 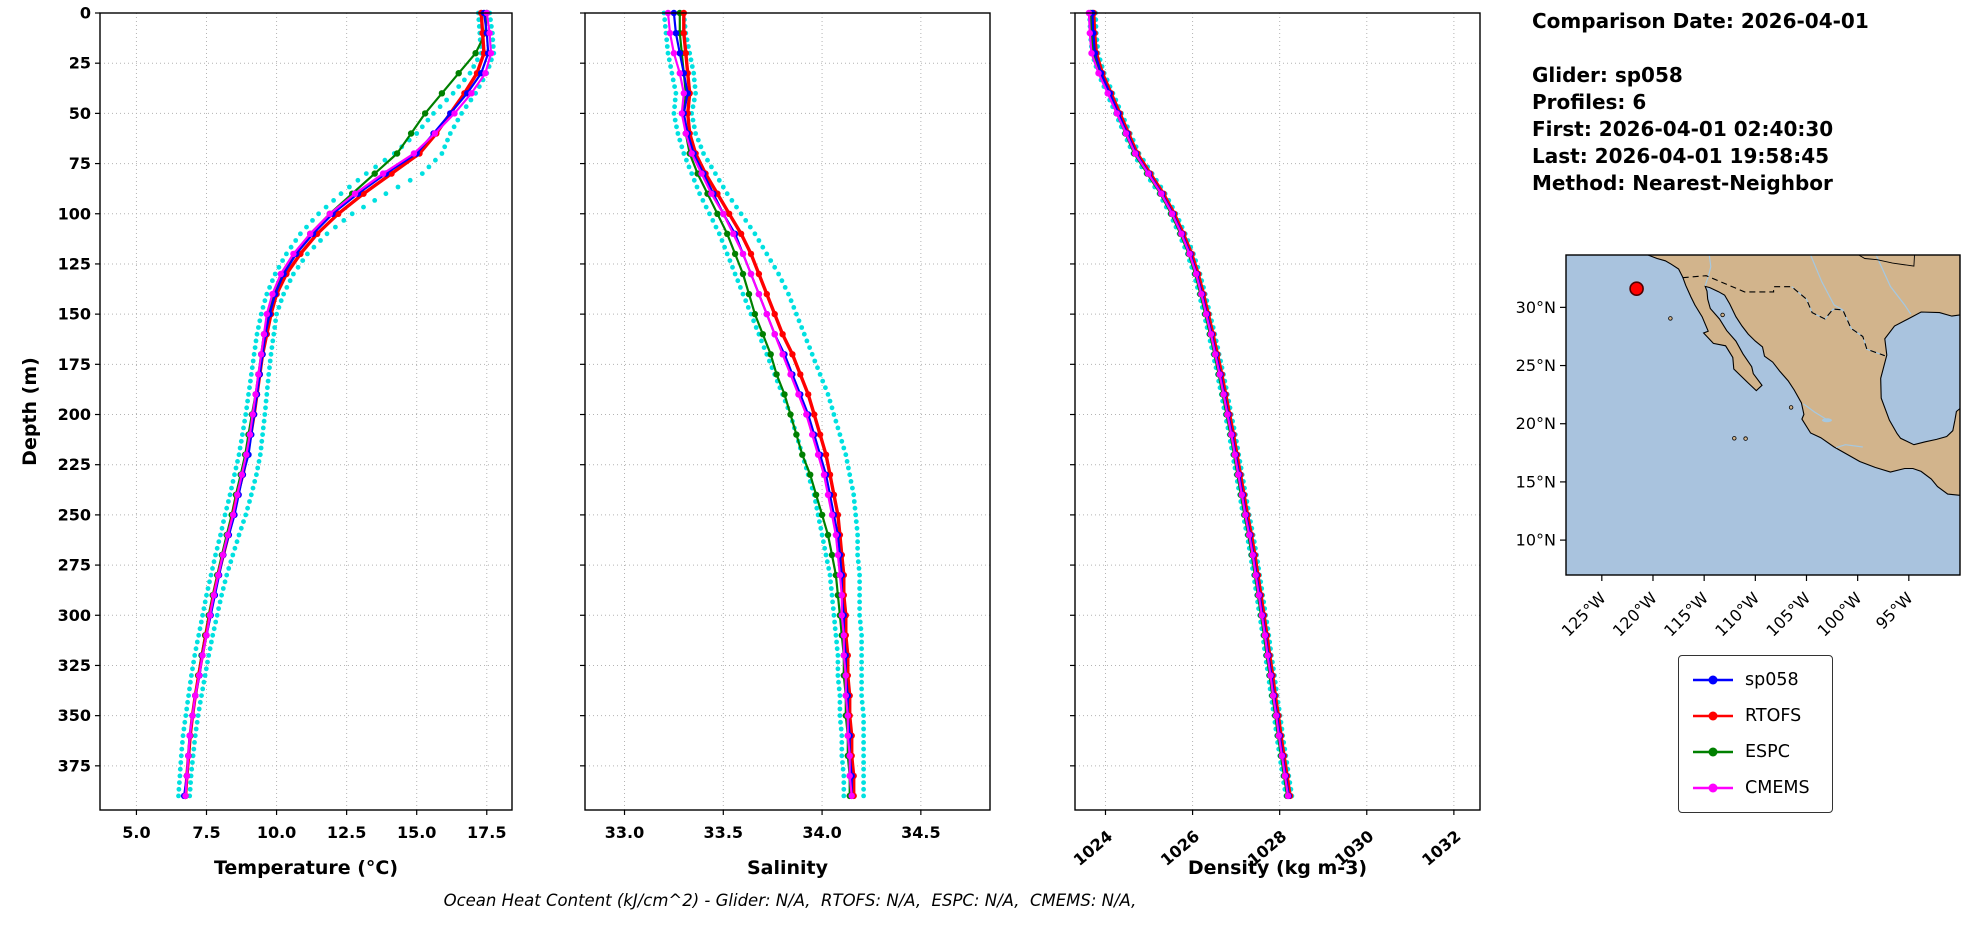 What do you see at coordinates (1737, 614) in the screenshot?
I see `svg-text: 110°W` at bounding box center [1737, 614].